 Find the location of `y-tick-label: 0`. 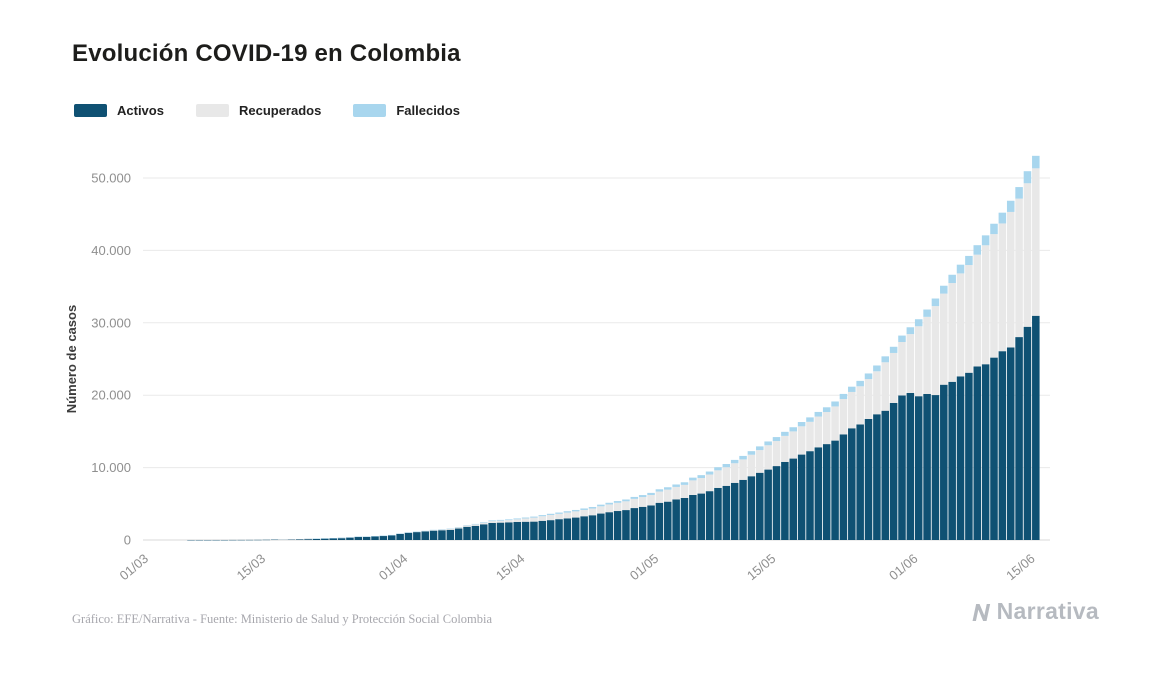

y-tick-label: 0 is located at coordinates (127, 540).